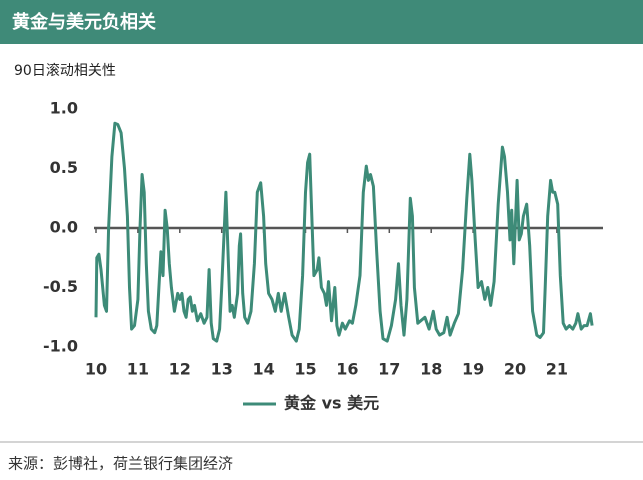 This screenshot has height=480, width=643. Describe the element at coordinates (64, 227) in the screenshot. I see `y-tick-label: 0.0` at that location.